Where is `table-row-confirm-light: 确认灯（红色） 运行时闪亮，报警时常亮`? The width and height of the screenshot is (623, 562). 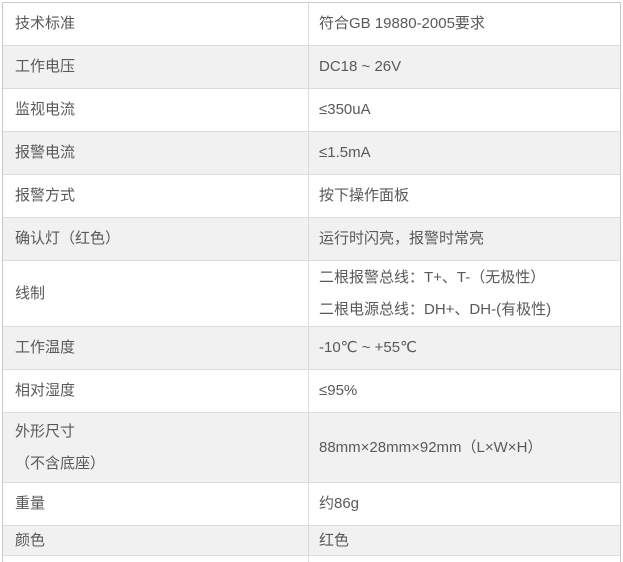
table-row-confirm-light: 确认灯（红色） 运行时闪亮，报警时常亮 is located at coordinates (311, 239).